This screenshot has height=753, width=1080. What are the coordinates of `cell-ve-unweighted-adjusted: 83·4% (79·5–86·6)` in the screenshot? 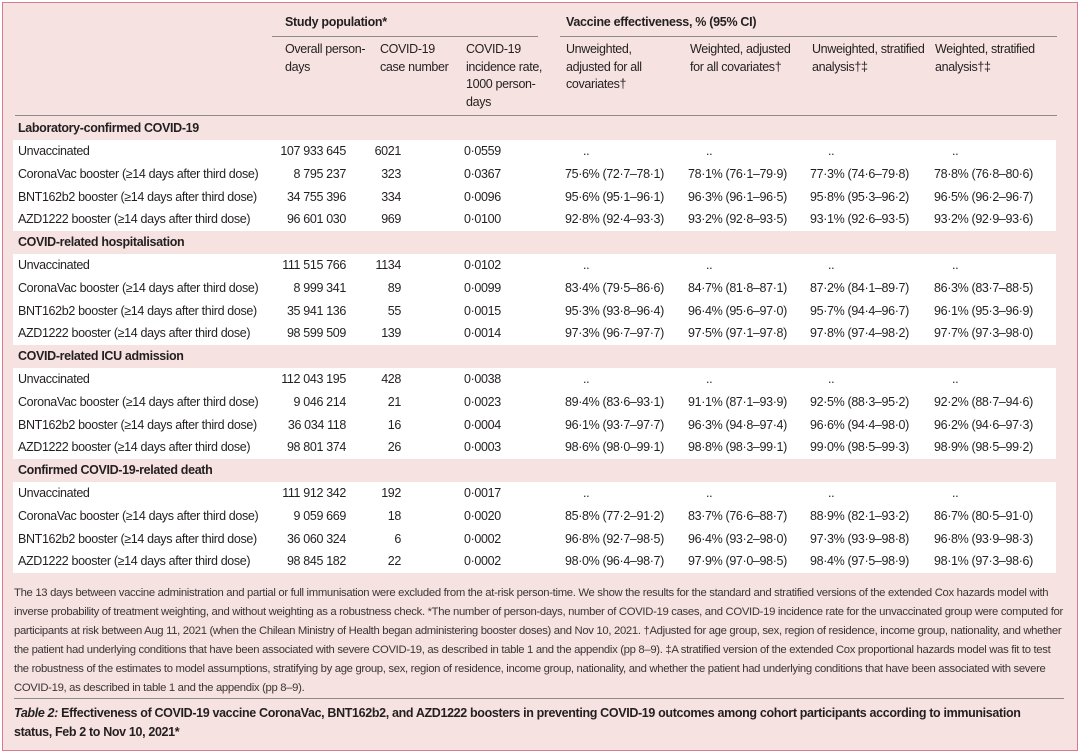 It's located at (614, 287).